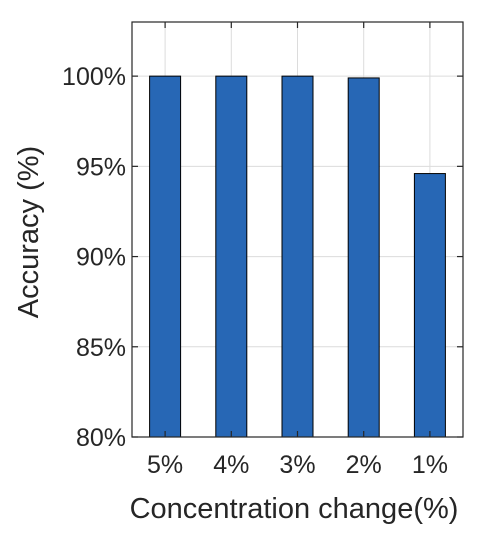 This screenshot has width=498, height=541. What do you see at coordinates (294, 509) in the screenshot?
I see `x-axis-label: Concentration change(%)` at bounding box center [294, 509].